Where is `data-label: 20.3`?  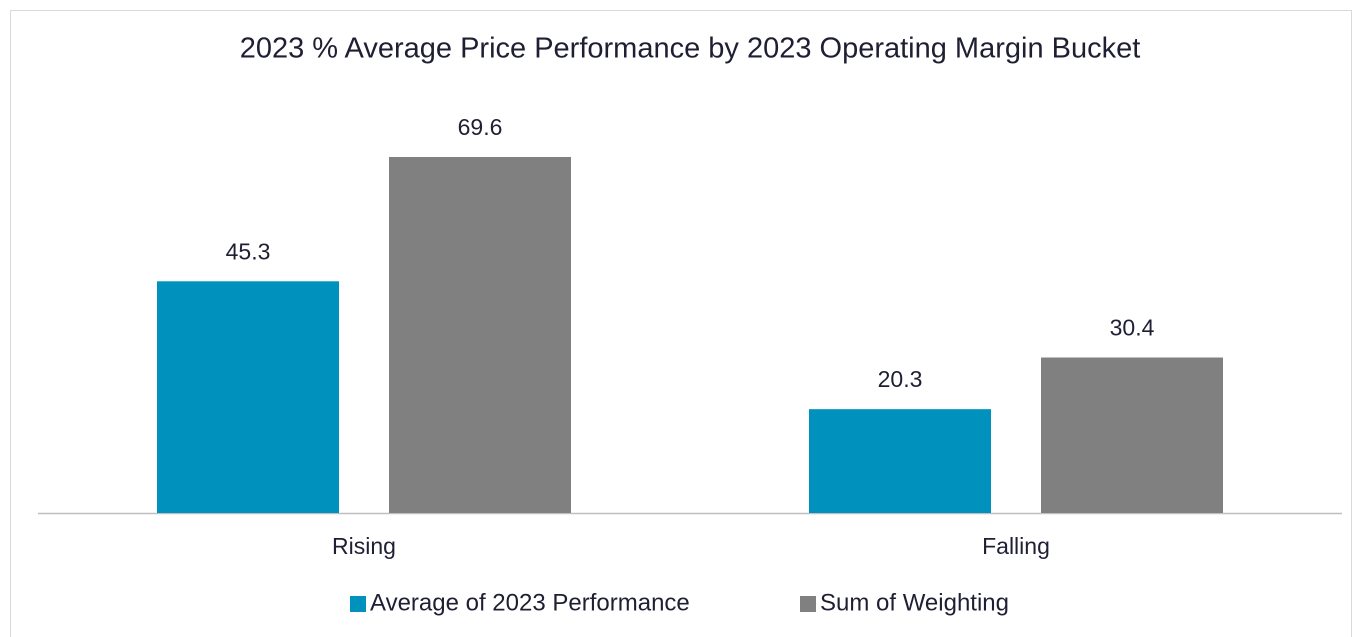
data-label: 20.3 is located at coordinates (900, 379).